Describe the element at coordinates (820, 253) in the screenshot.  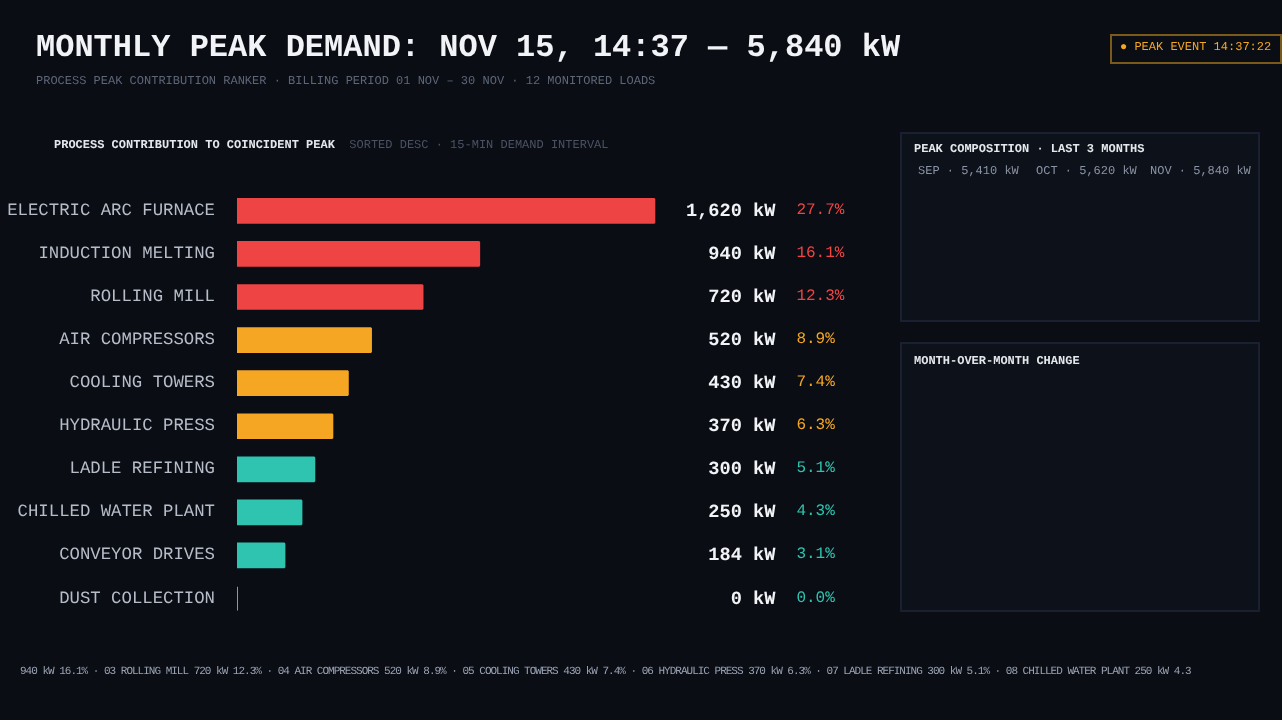
I see `text: 16.1%` at that location.